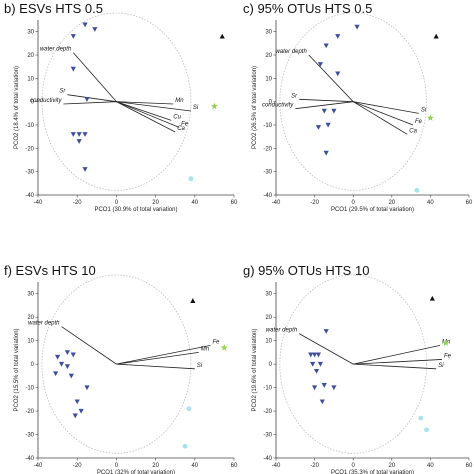 This screenshot has height=474, width=474. What do you see at coordinates (29, 149) in the screenshot?
I see `y-tick-label: -20` at bounding box center [29, 149].